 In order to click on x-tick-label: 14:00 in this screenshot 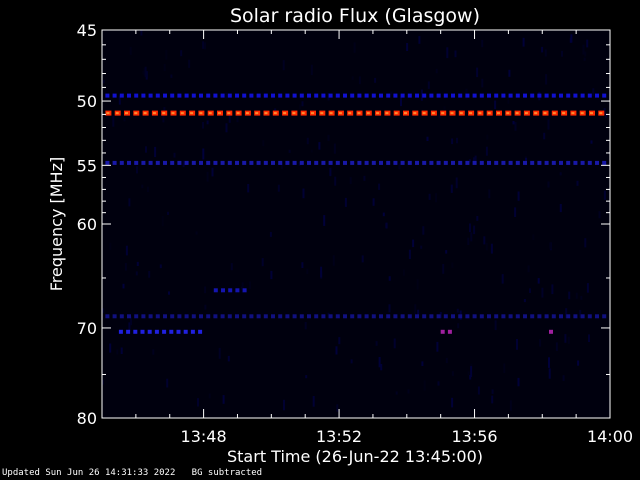, I will do `click(610, 436)`.